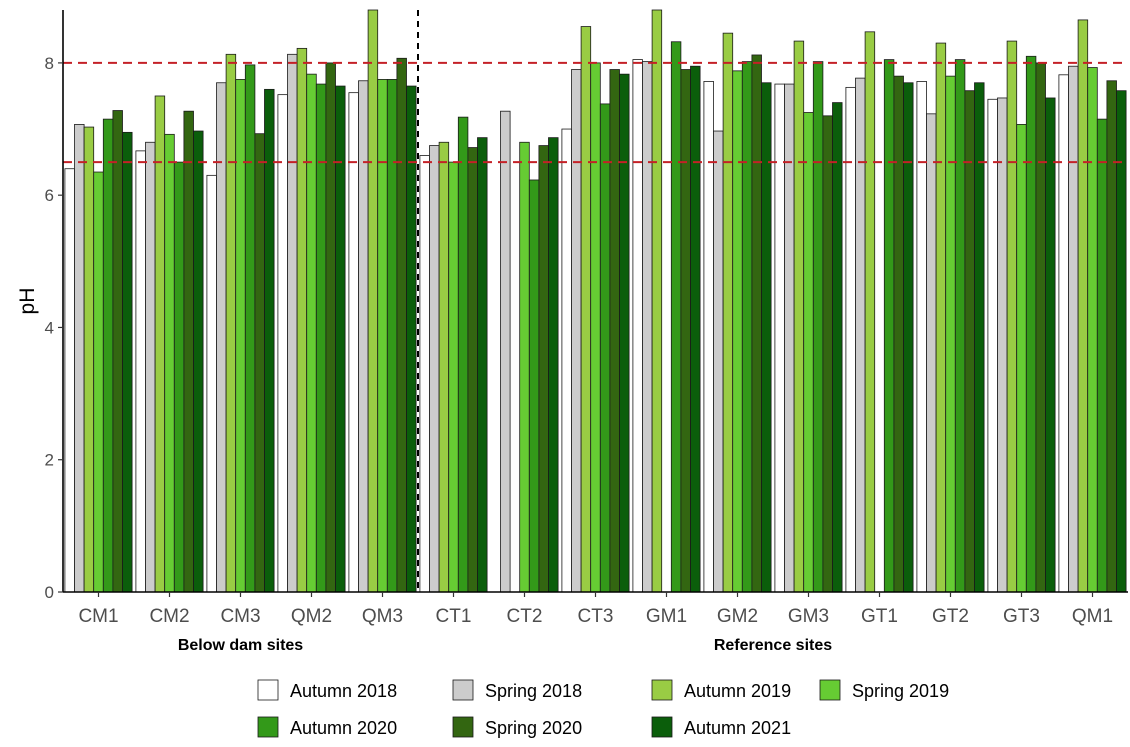  I want to click on bar-qm1-spring-2020, so click(1111, 336).